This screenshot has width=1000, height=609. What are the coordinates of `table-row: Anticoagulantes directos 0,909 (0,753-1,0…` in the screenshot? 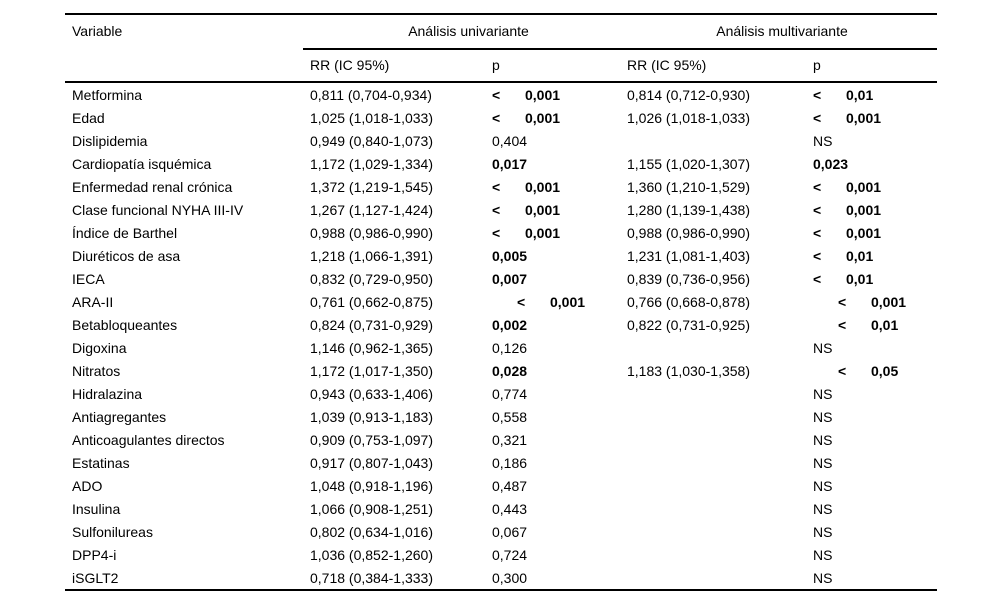 It's located at (501, 439).